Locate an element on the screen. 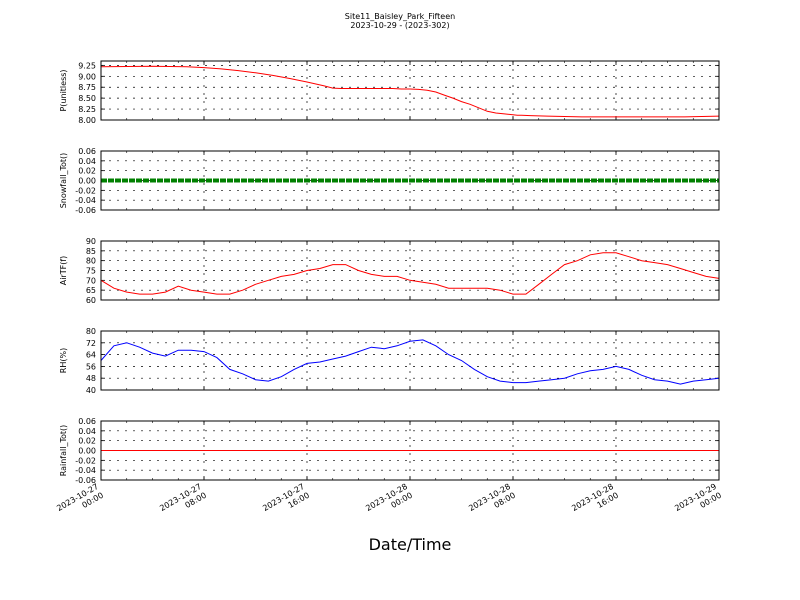 The image size is (800, 600). y-tick-label: 64 is located at coordinates (91, 355).